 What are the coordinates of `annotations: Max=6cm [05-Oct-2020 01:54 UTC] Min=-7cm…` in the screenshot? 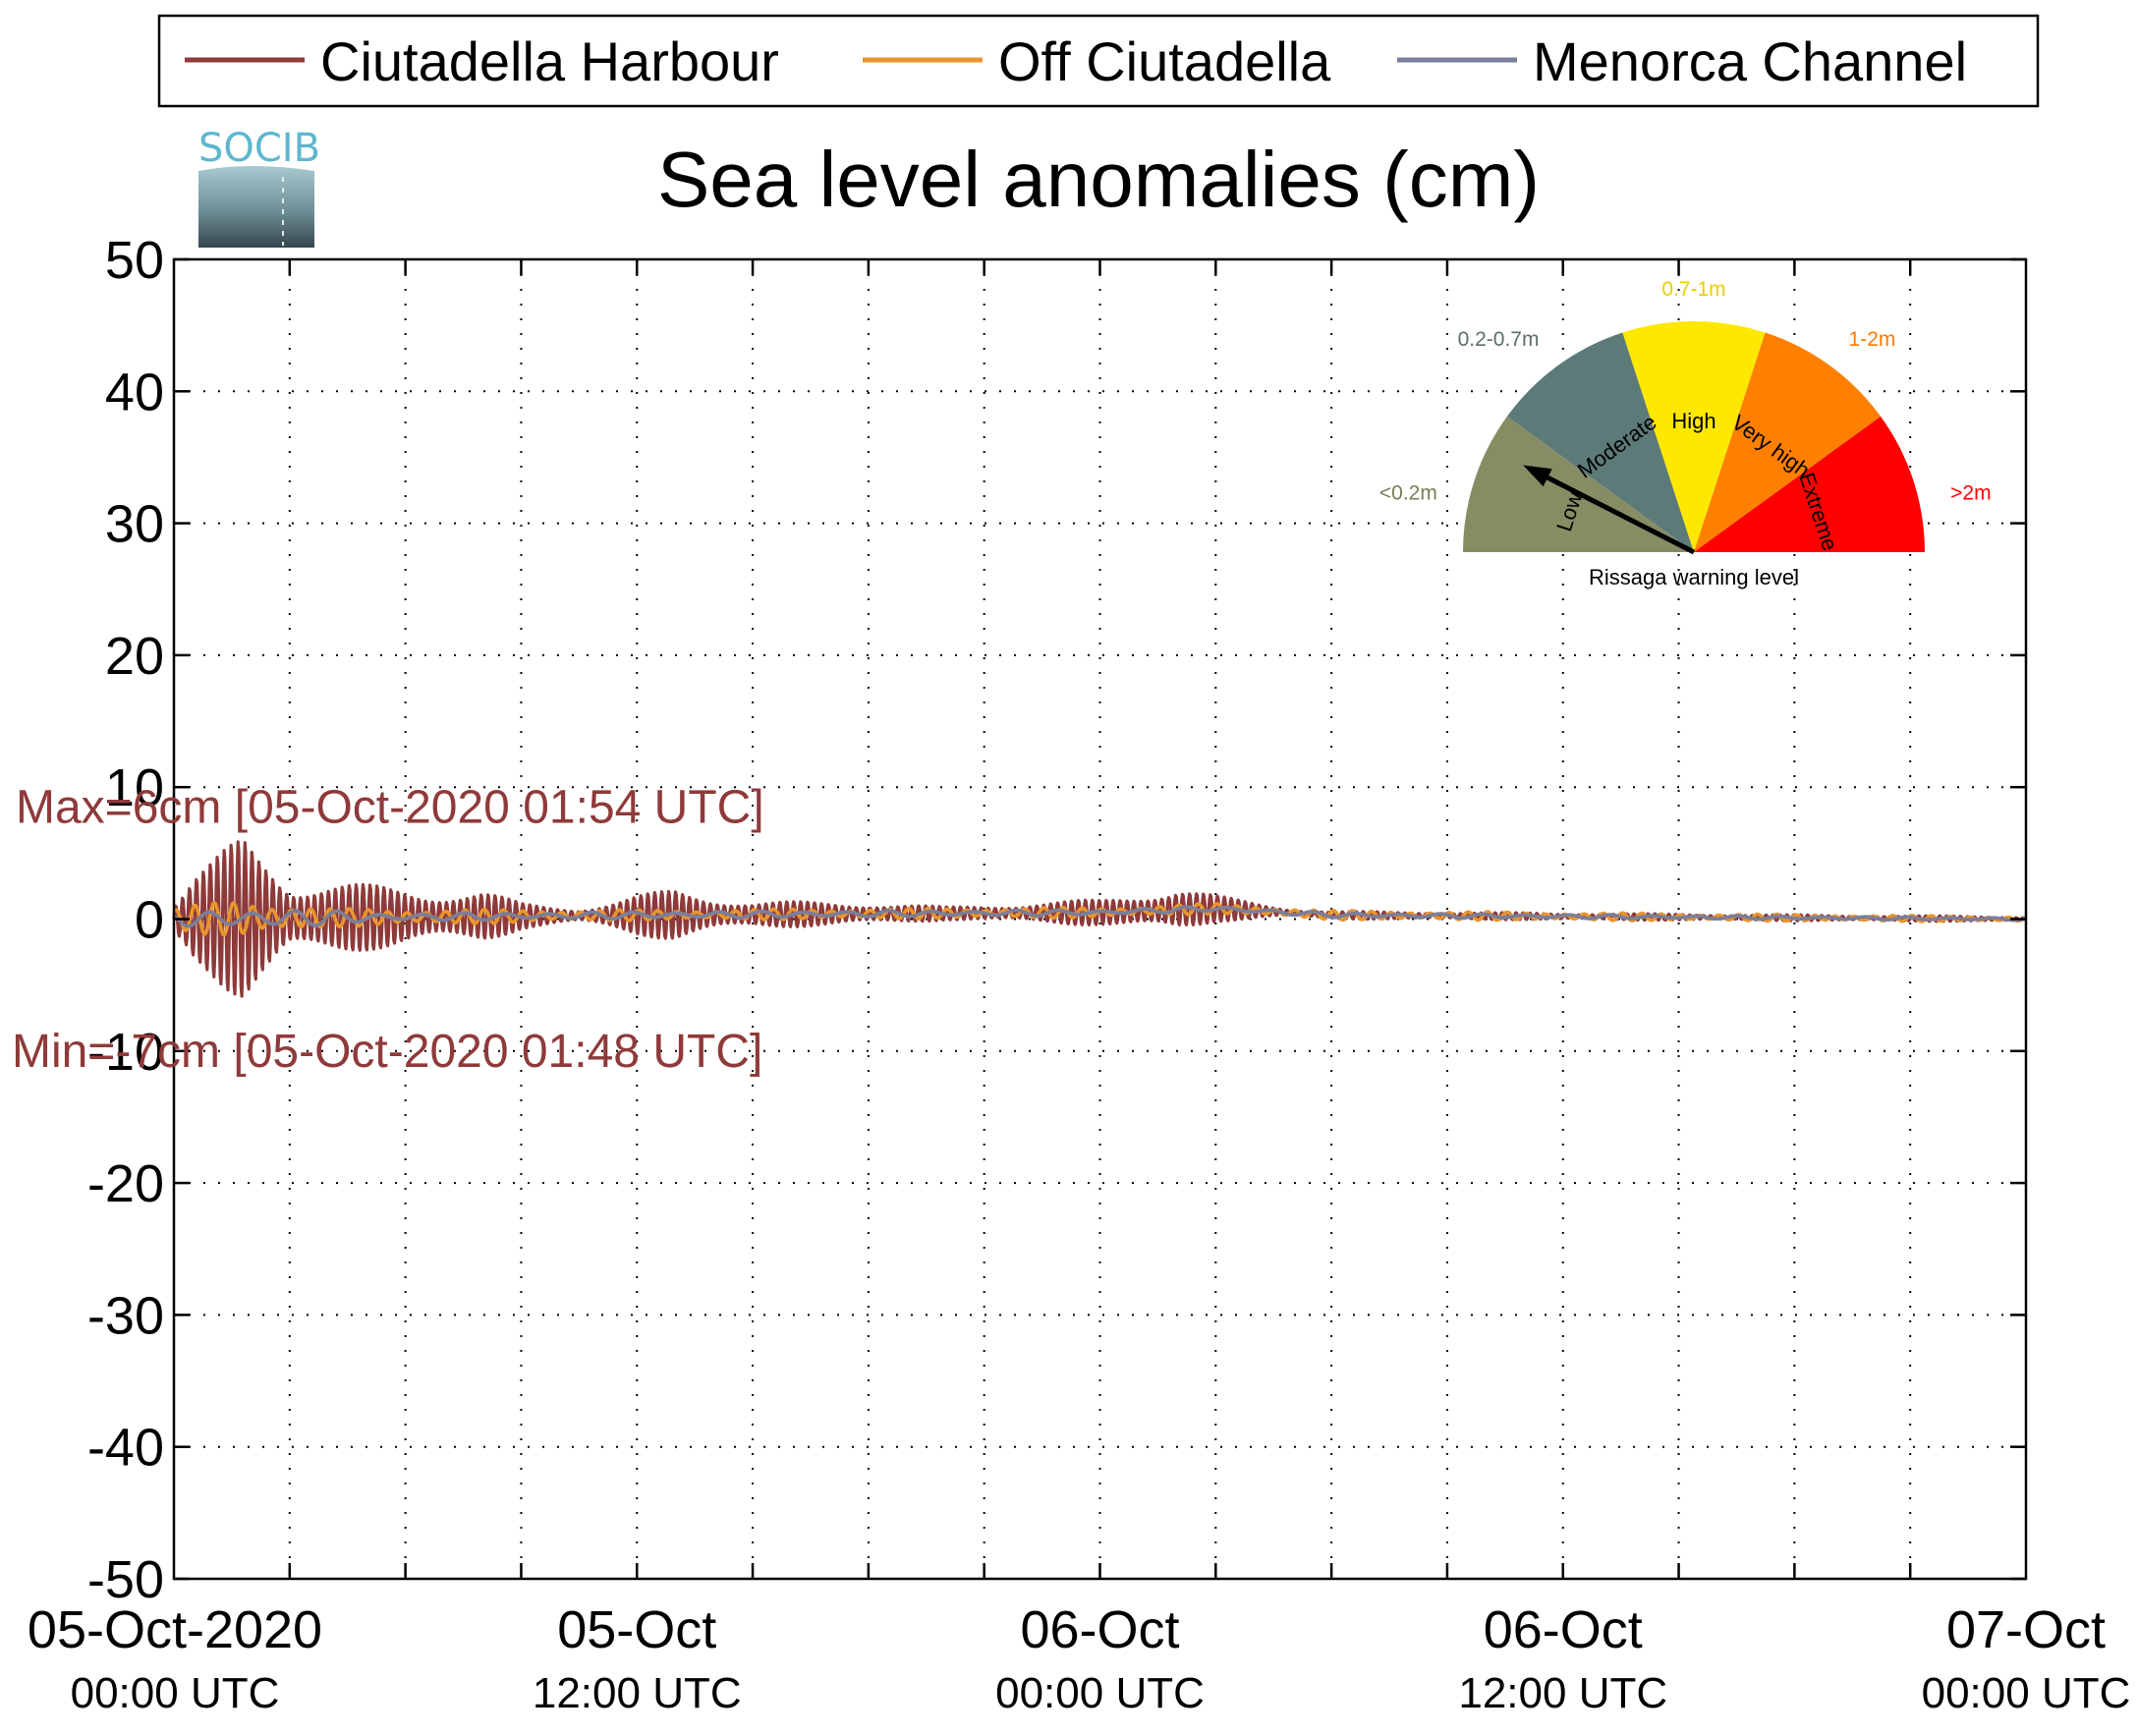 It's located at (388, 929).